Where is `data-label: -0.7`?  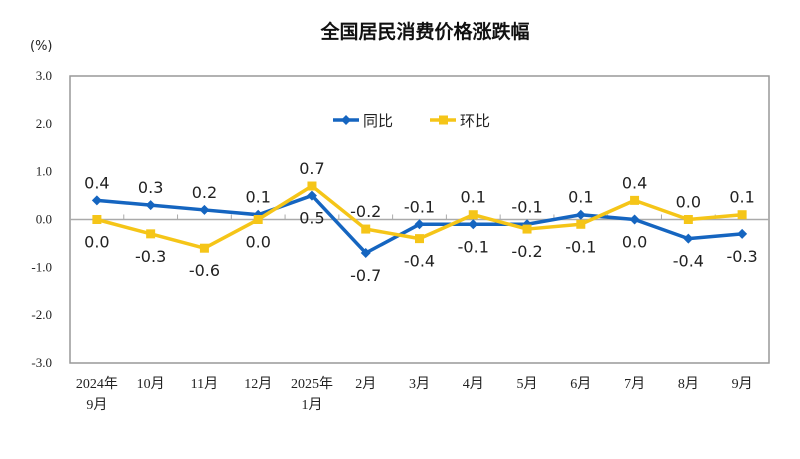
data-label: -0.7 is located at coordinates (365, 275).